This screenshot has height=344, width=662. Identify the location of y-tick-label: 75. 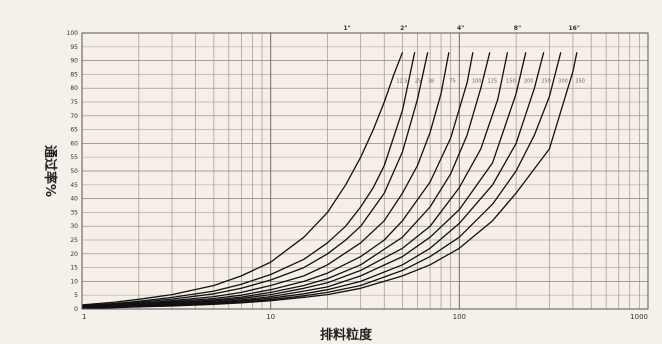
(74, 102).